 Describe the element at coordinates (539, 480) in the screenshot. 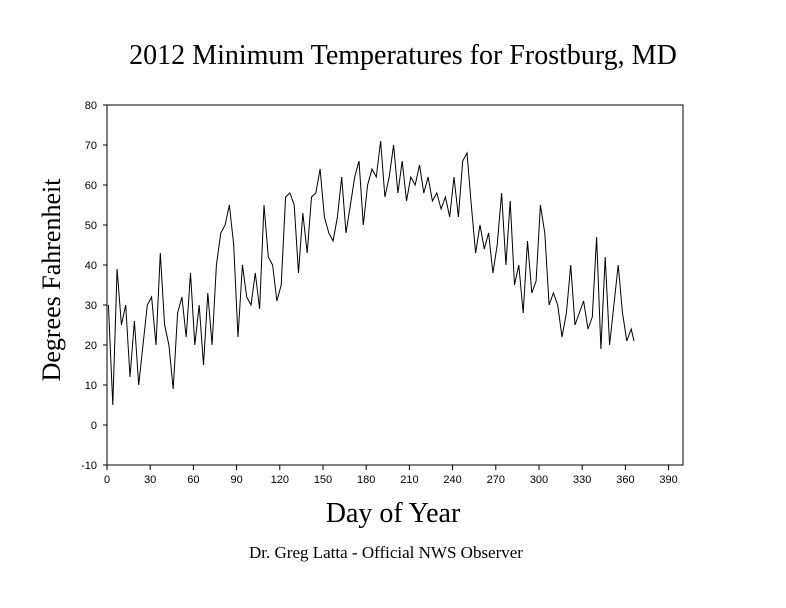

I see `x-tick-label: 300` at that location.